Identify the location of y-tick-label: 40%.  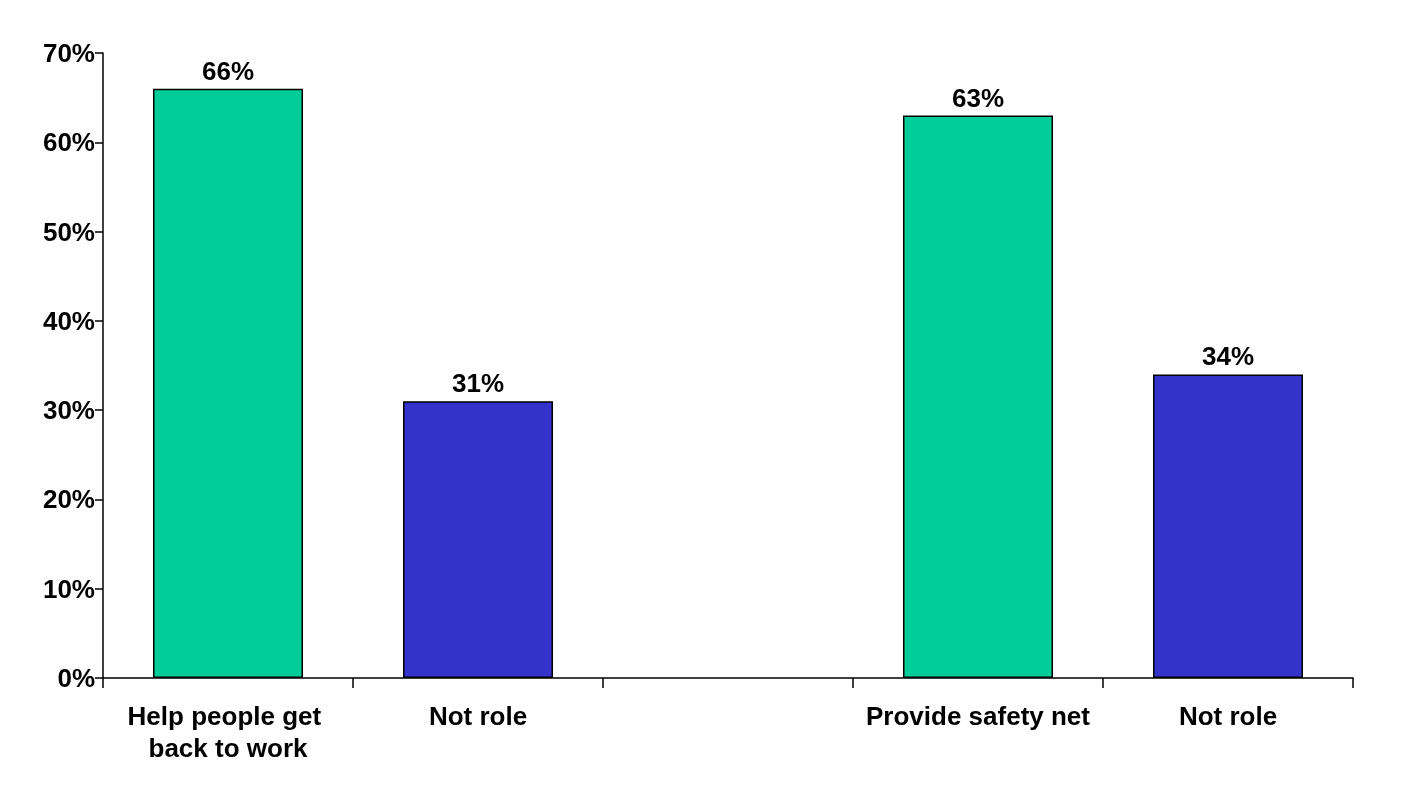
(68, 320).